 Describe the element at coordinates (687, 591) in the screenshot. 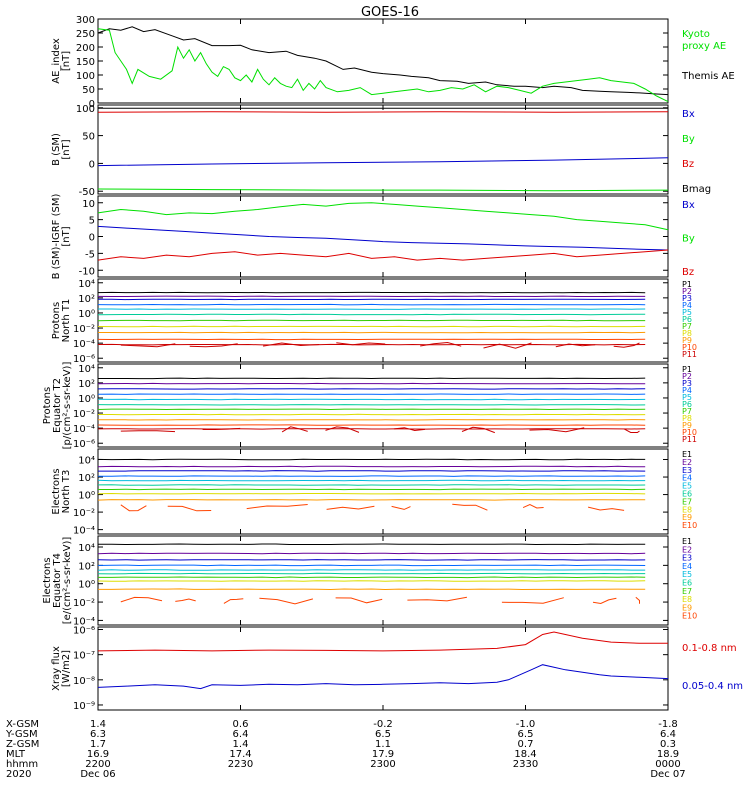

I see `legend-entry: E7` at that location.